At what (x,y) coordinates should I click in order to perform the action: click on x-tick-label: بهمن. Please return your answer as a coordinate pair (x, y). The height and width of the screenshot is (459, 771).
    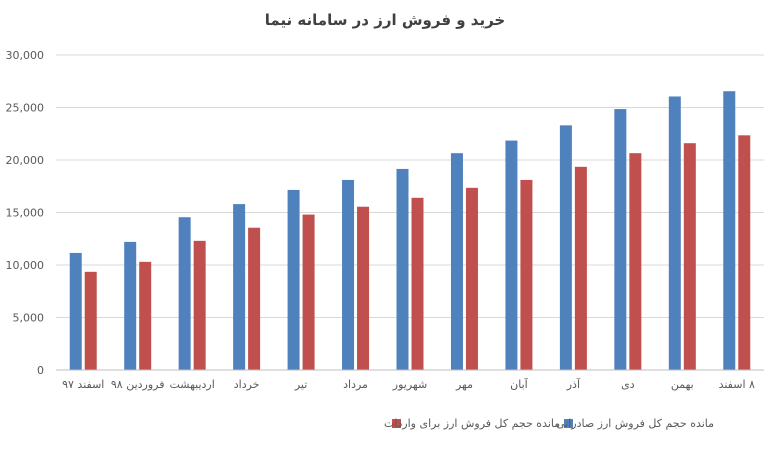
    Looking at the image, I should click on (682, 384).